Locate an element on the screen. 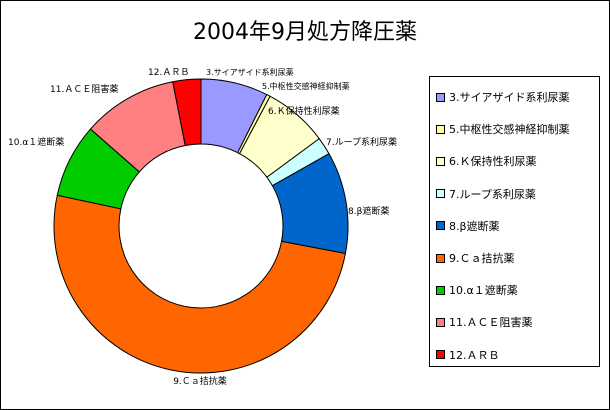 The image size is (610, 410). legend-item-5: 8.β遮断薬 is located at coordinates (468, 226).